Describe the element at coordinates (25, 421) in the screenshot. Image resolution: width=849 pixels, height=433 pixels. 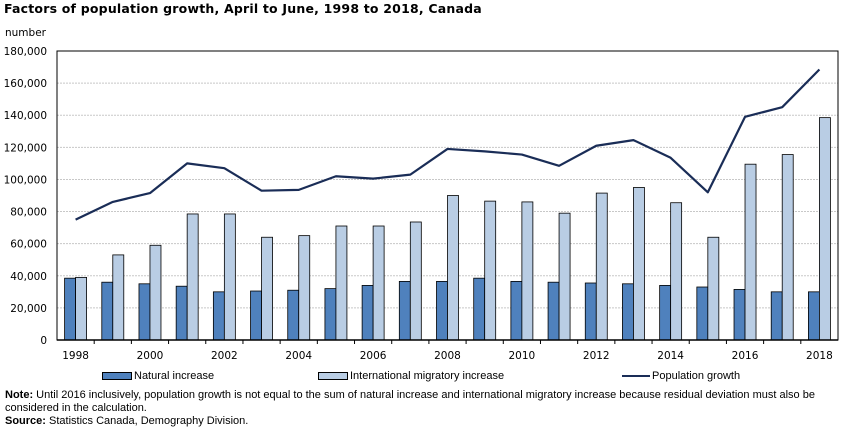
I see `source-label: Source:` at that location.